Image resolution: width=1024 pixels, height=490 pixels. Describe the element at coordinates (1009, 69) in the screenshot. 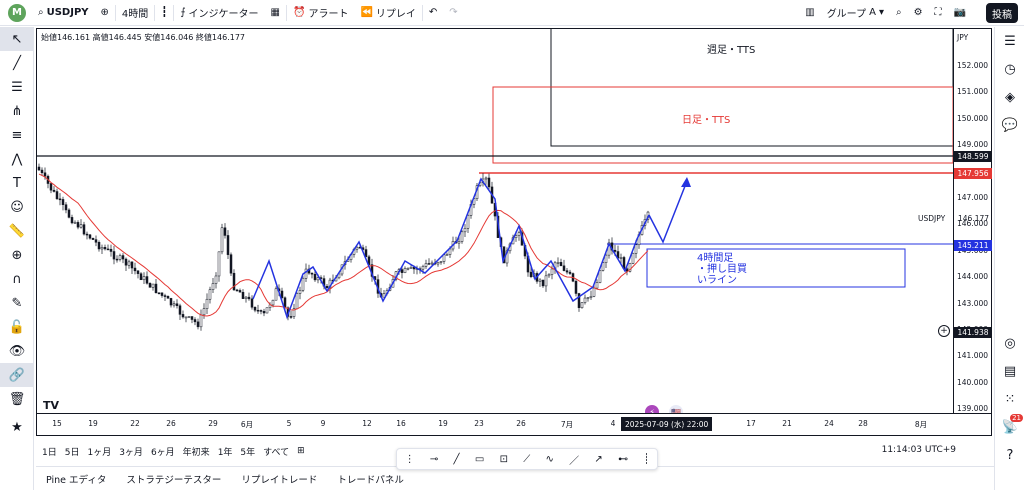

I see `alerts-panel-button: ◷` at that location.